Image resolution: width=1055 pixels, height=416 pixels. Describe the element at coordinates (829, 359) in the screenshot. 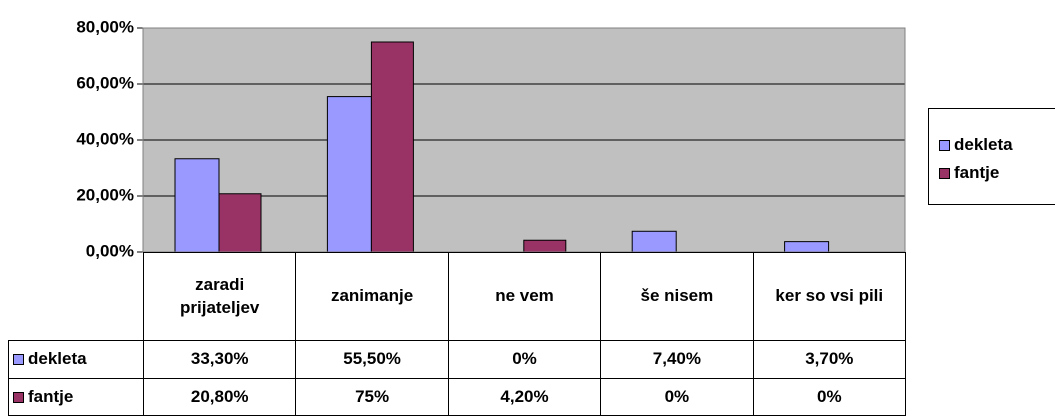

I see `value-cell: 3,70%` at that location.